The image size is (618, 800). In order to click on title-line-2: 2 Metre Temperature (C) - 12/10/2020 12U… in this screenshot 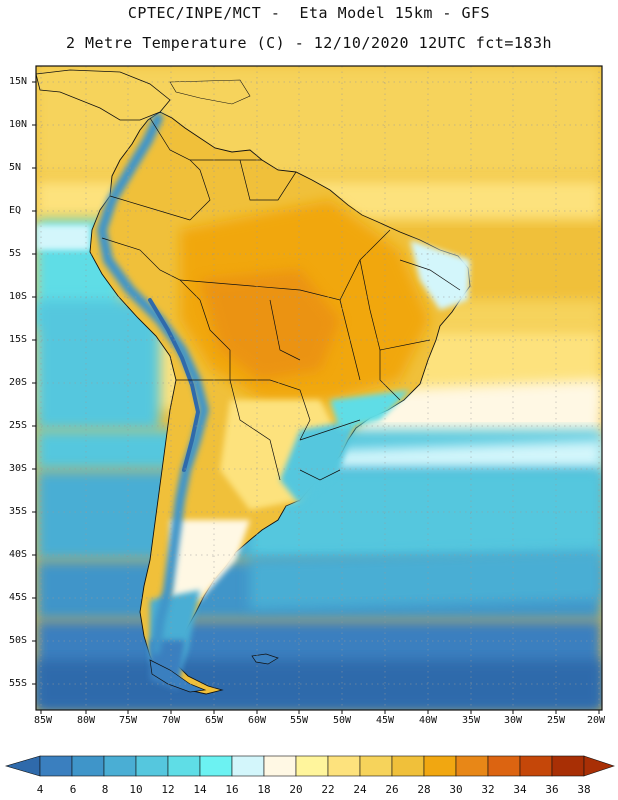, I will do `click(309, 43)`.